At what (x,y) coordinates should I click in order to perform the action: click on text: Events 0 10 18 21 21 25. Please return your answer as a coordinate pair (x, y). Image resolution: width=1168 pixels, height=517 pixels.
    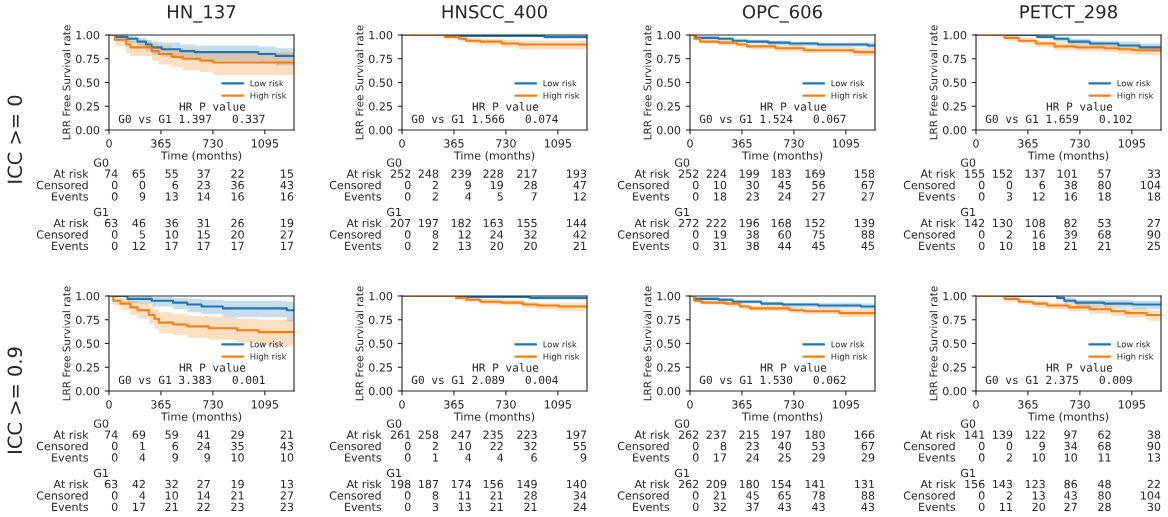
    Looking at the image, I should click on (1040, 246).